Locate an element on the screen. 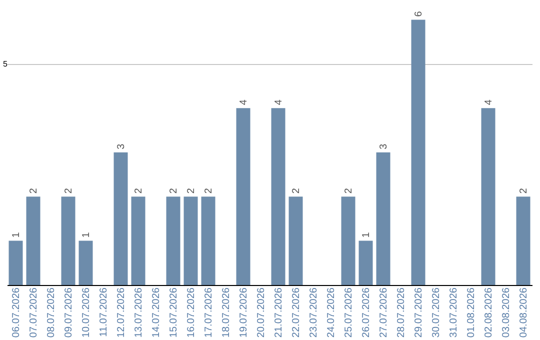  x-tick-label: 24.07.2026 is located at coordinates (331, 312).